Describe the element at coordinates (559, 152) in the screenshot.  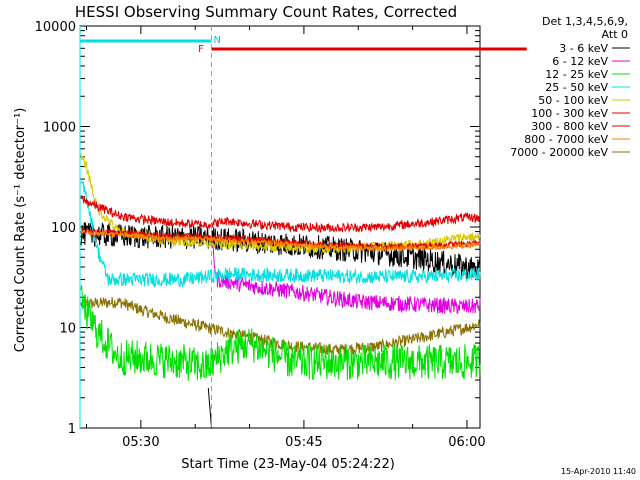
I see `legend-entry-label: 7000 - 20000 keV` at that location.